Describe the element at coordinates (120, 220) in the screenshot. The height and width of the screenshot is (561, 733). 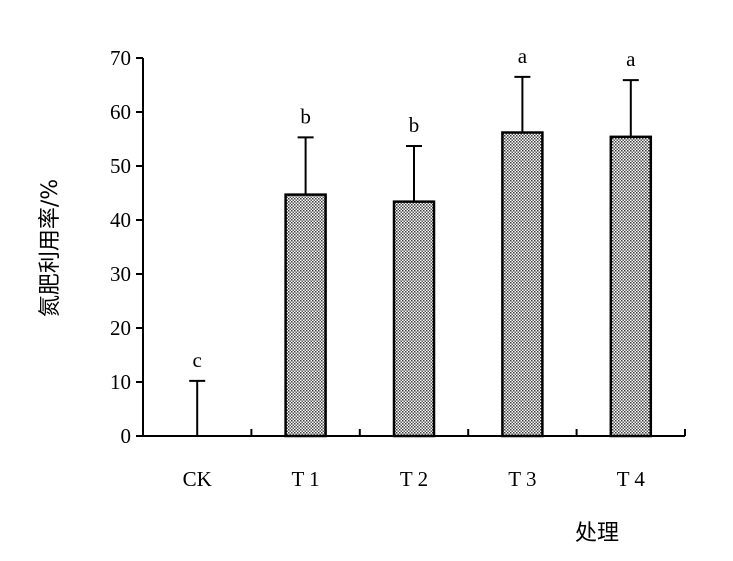
I see `y-tick-label: 40` at that location.